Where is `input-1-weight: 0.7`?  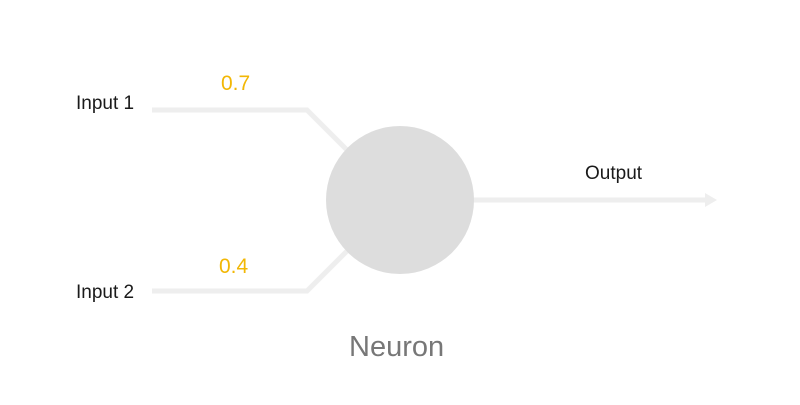
input-1-weight: 0.7 is located at coordinates (236, 83).